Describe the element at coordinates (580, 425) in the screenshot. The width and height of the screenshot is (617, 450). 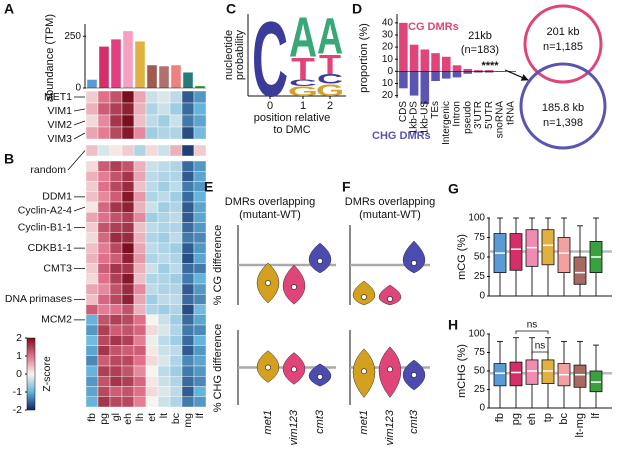
I see `x-tick-label: lt-mg` at that location.